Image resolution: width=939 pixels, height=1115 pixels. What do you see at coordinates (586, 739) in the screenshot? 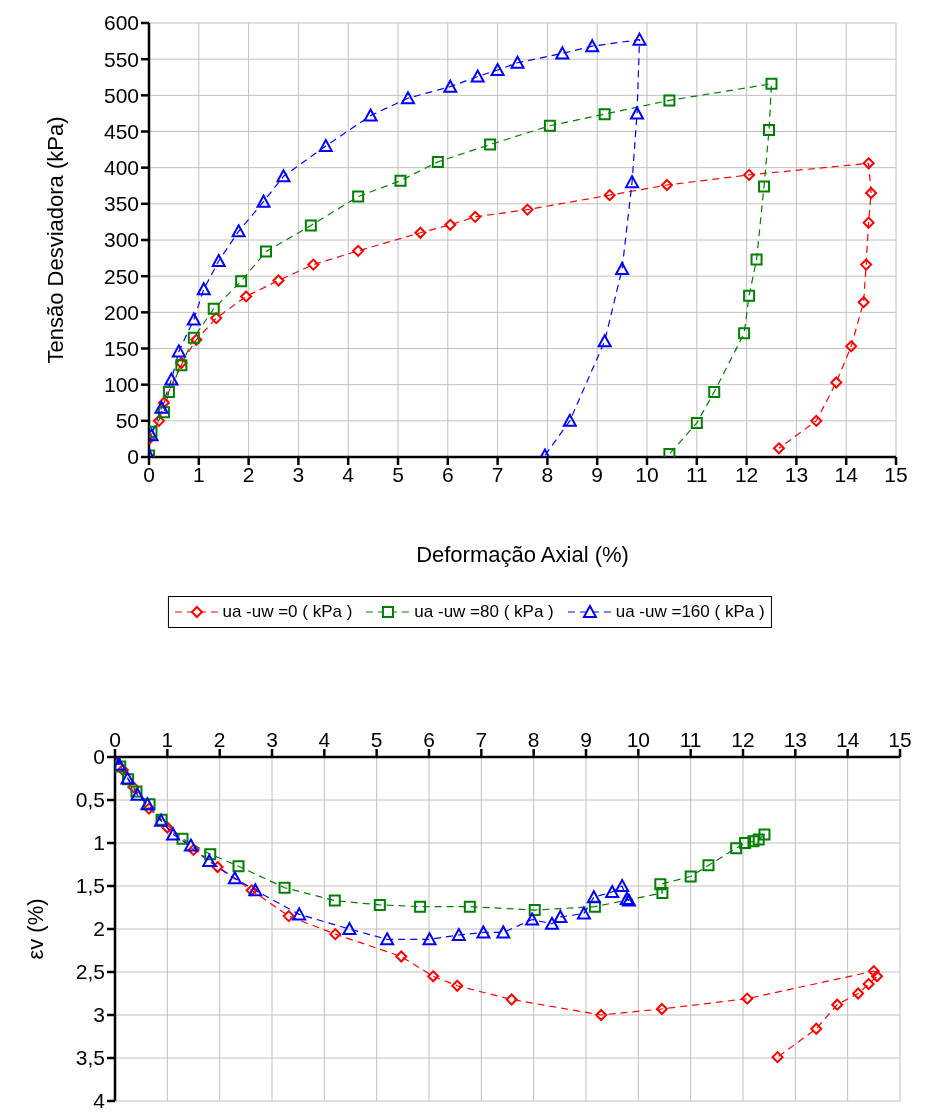
I see `x-tick-label: 9` at bounding box center [586, 739].